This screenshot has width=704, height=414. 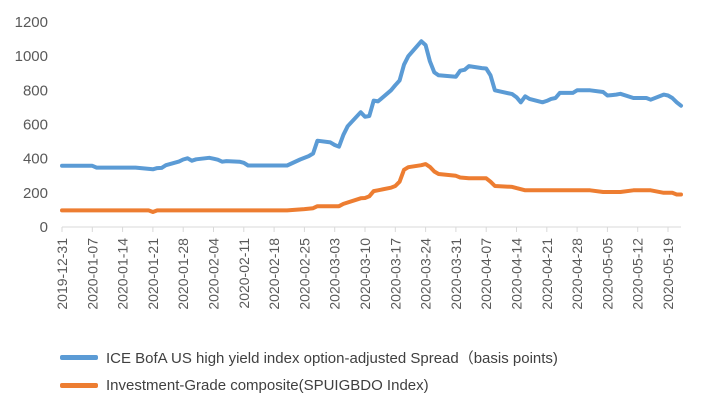 What do you see at coordinates (607, 274) in the screenshot?
I see `x-tick-label: 2020-05-05` at bounding box center [607, 274].